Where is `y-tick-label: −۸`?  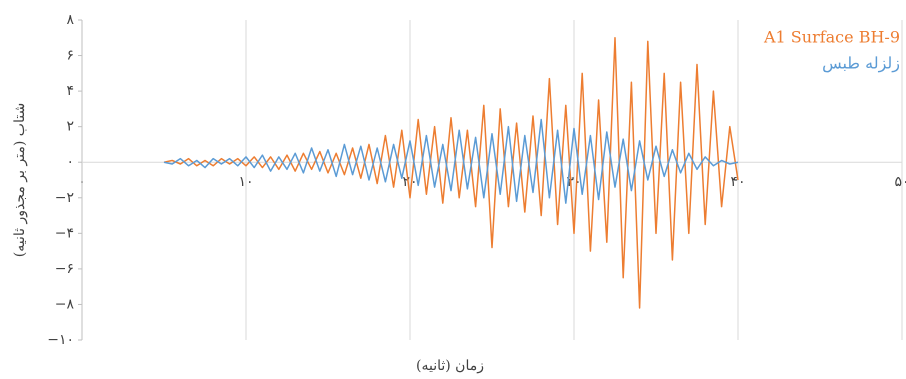 y-tick-label: −۸ is located at coordinates (65, 304).